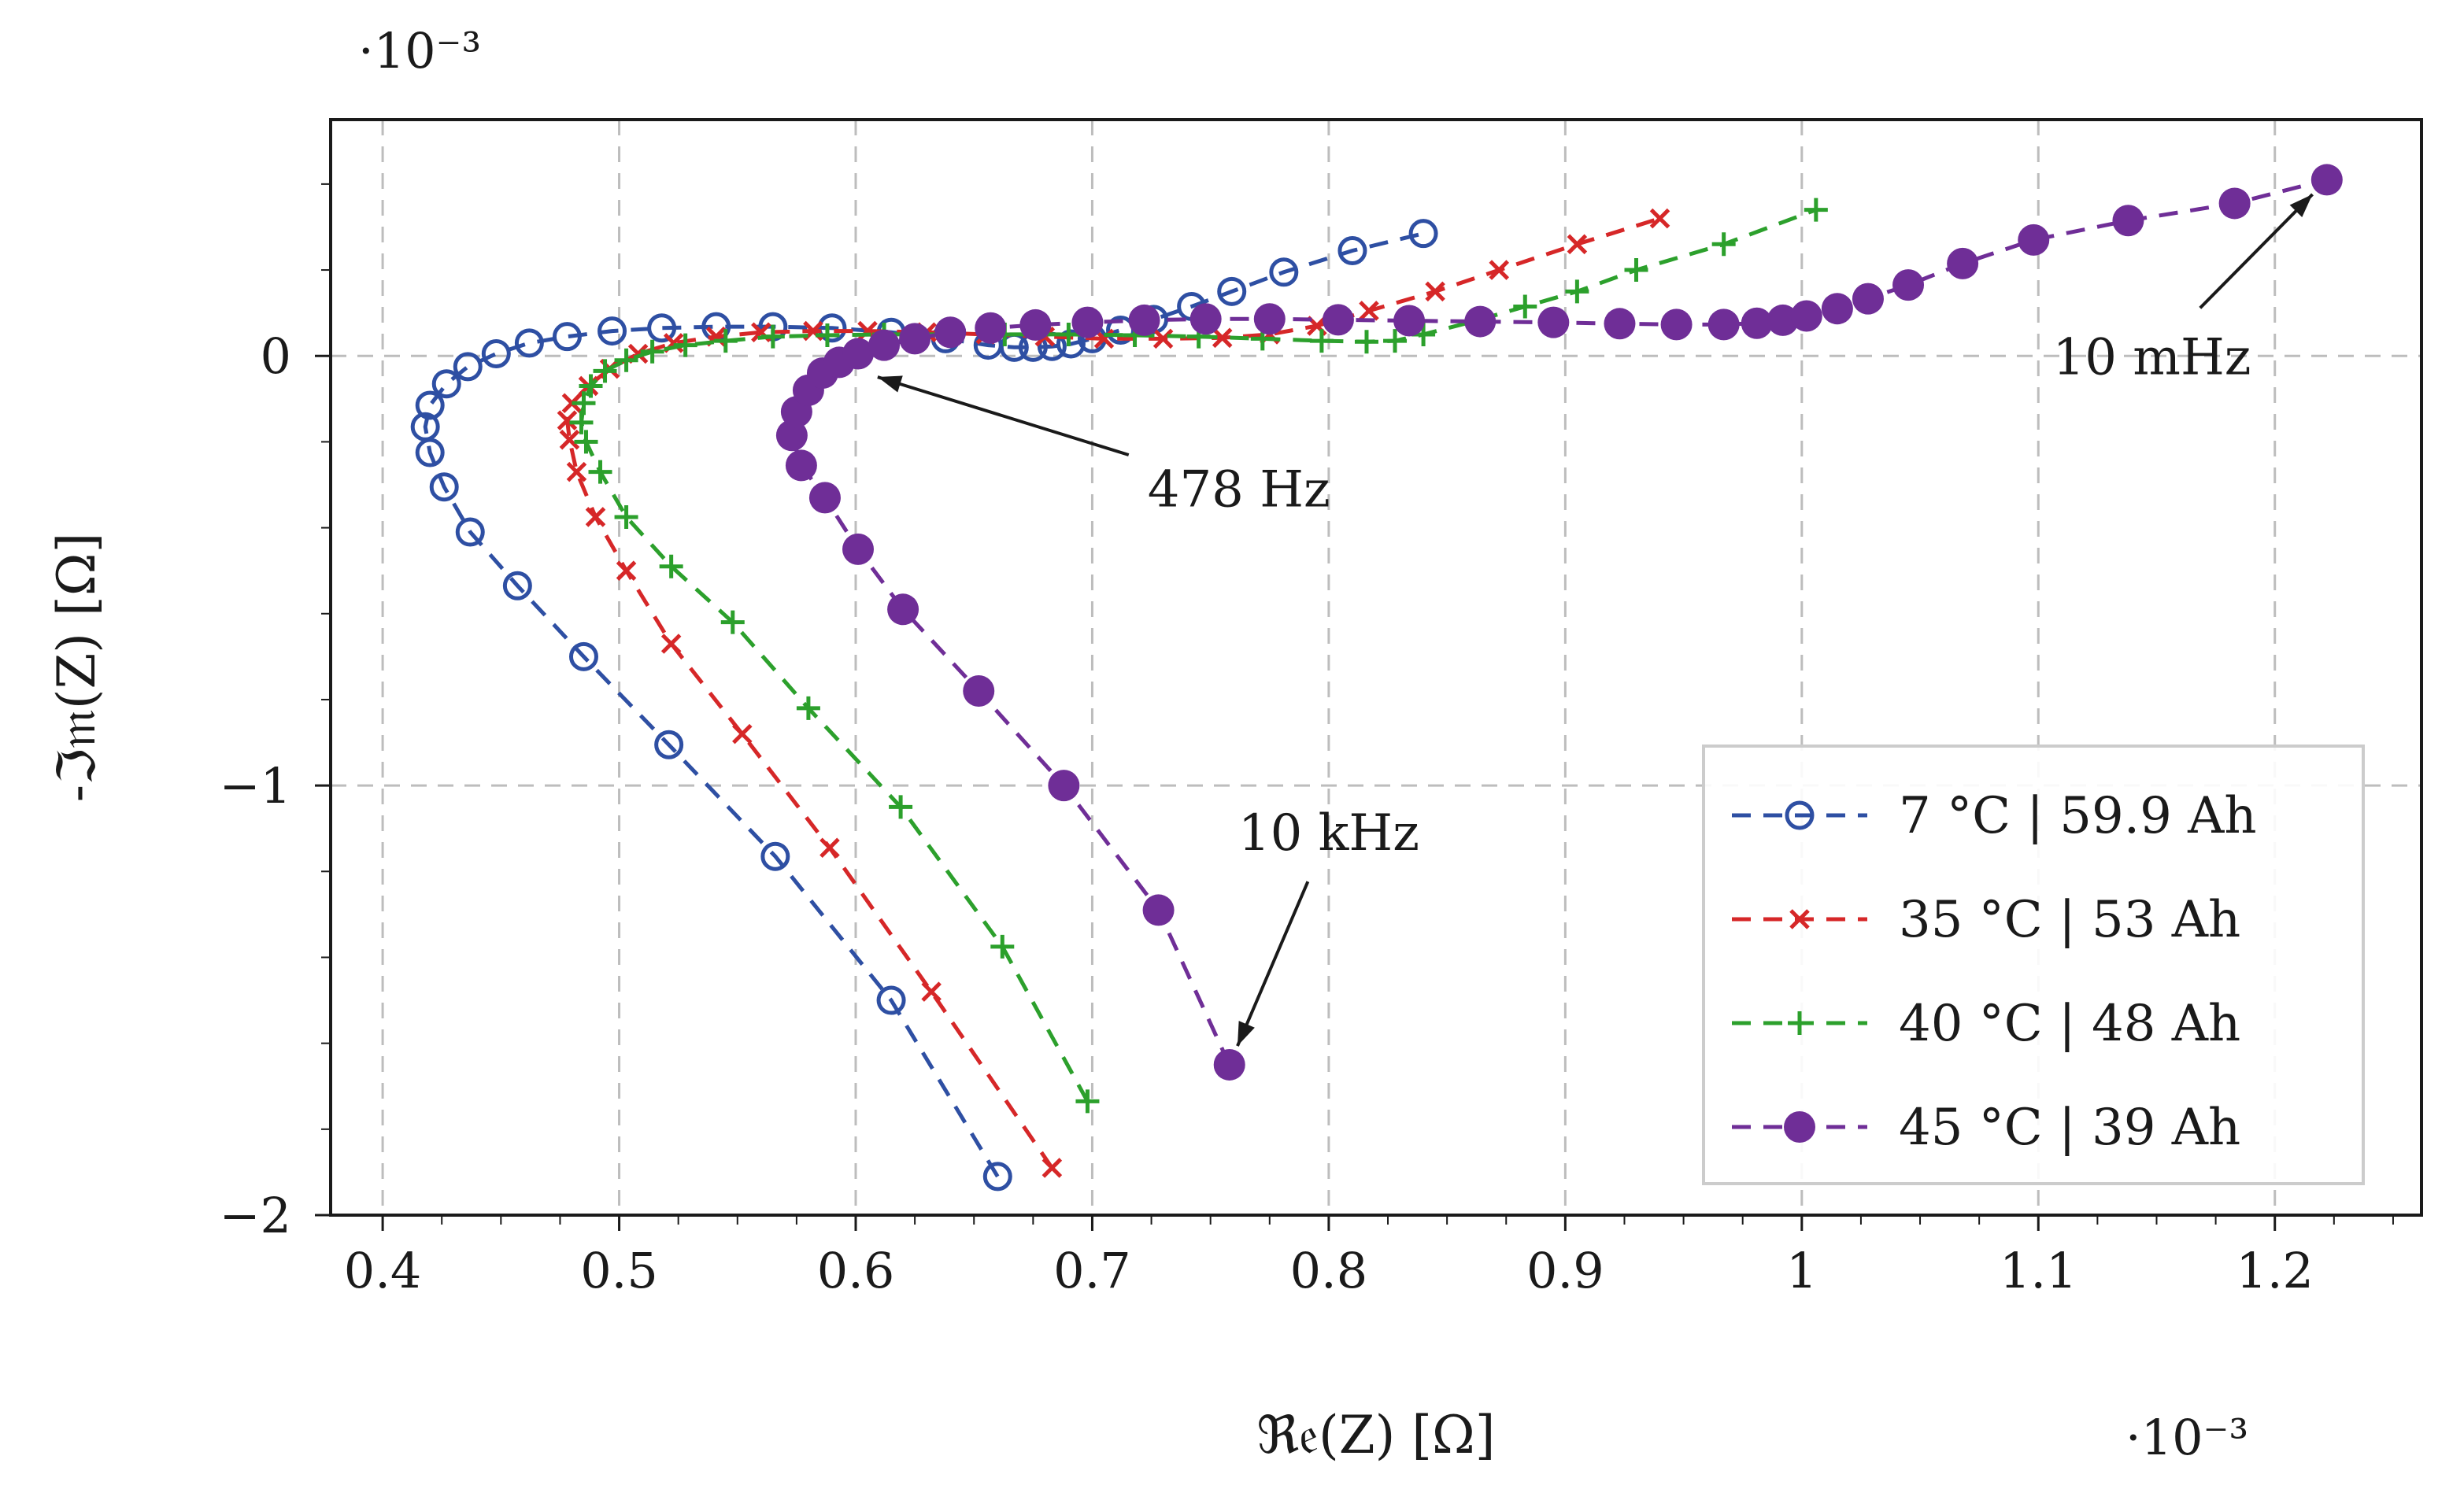 This screenshot has width=2464, height=1489. I want to click on x-tick-label: 1, so click(1802, 1270).